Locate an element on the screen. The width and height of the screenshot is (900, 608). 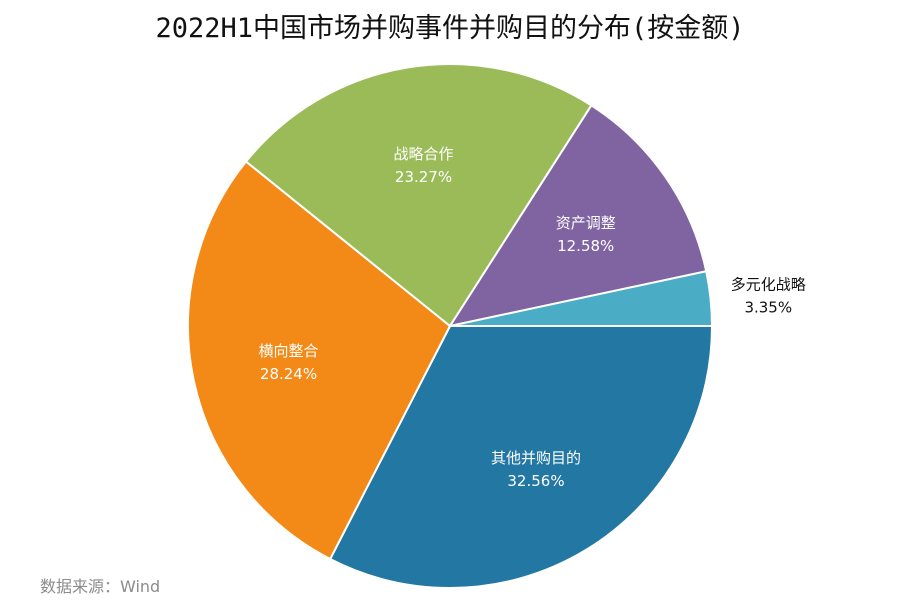
slice-label-value: 23.27% is located at coordinates (423, 177).